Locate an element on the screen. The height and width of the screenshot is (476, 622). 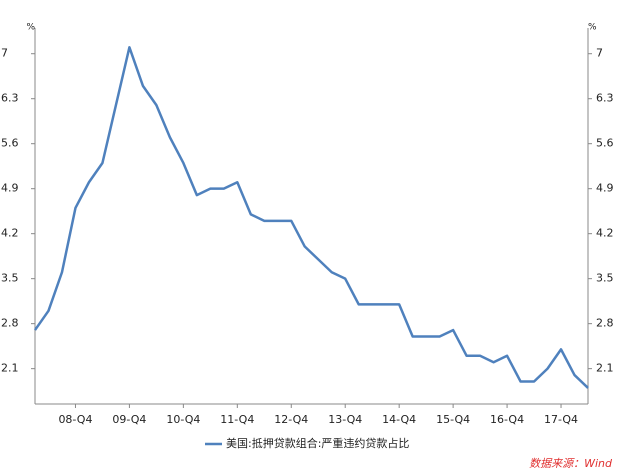
x-tick-label: 12-Q4 is located at coordinates (291, 419).